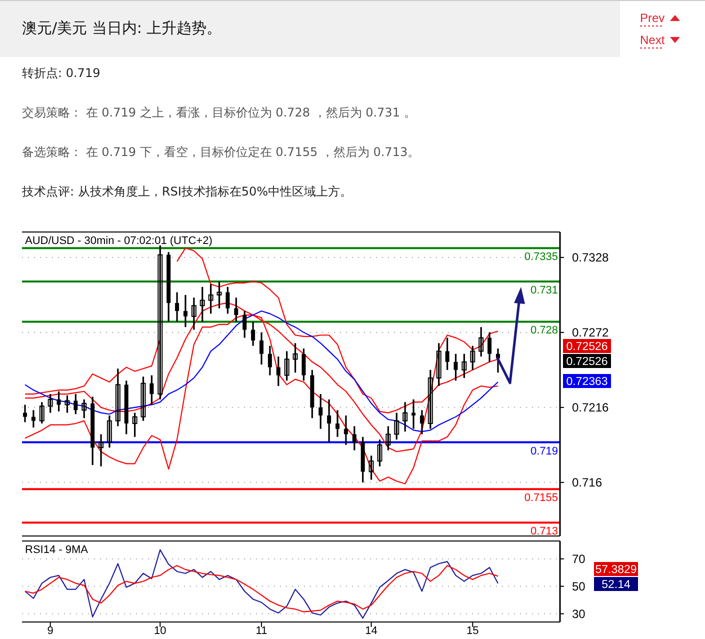 This screenshot has width=705, height=639. Describe the element at coordinates (261, 588) in the screenshot. I see `line-series` at that location.